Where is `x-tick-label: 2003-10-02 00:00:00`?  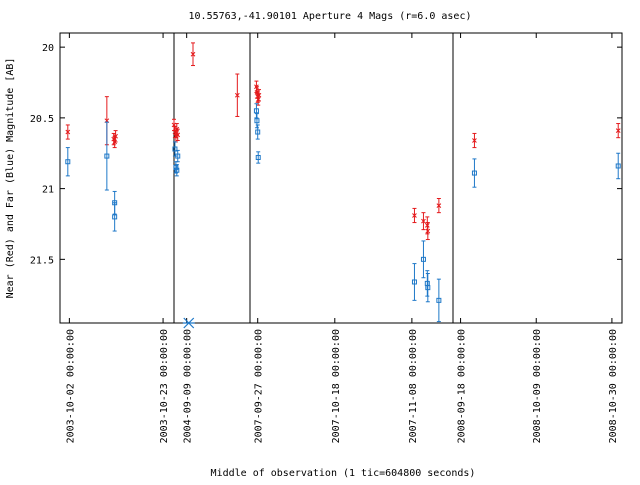
x-tick-label: 2003-10-02 00:00:00 is located at coordinates (70, 386).